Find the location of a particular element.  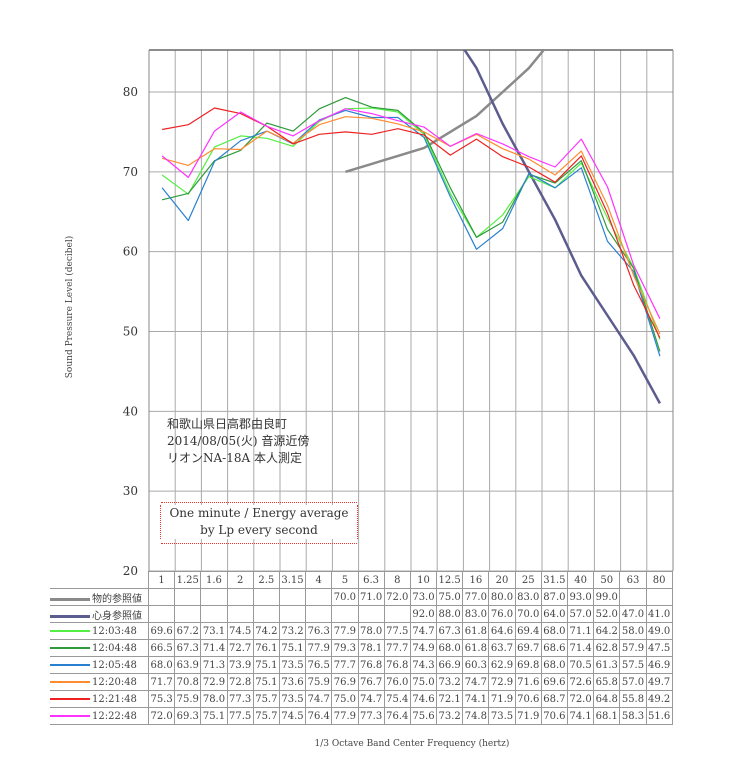

table-cell: 76.4 is located at coordinates (397, 716).